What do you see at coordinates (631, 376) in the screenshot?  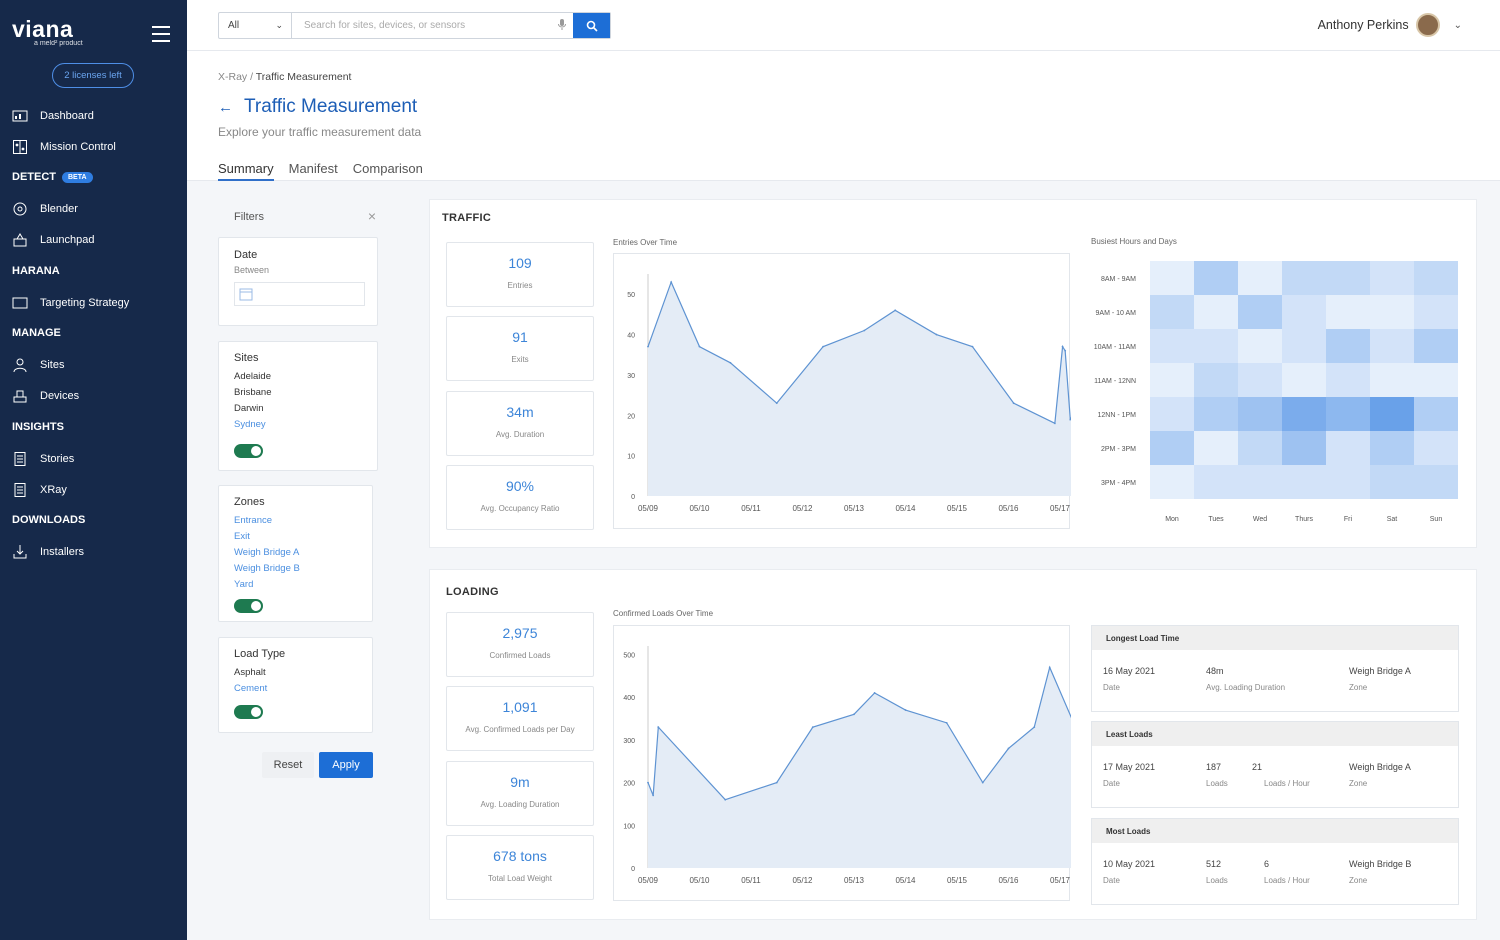 I see `y-tick-label: 30` at bounding box center [631, 376].